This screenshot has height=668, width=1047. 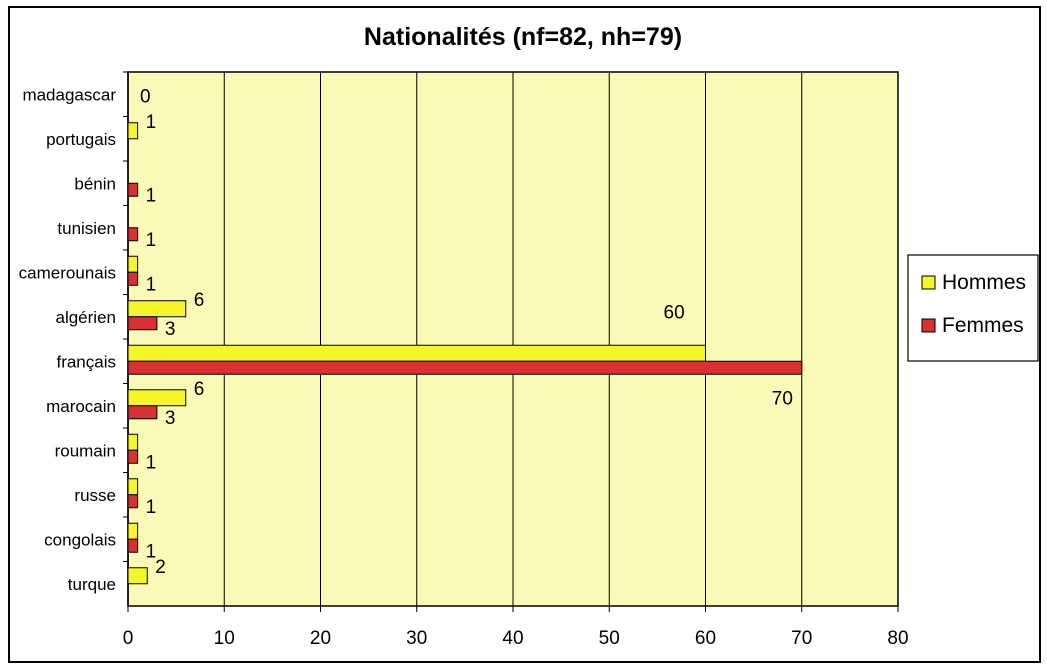 I want to click on category-label: algérien, so click(x=86, y=317).